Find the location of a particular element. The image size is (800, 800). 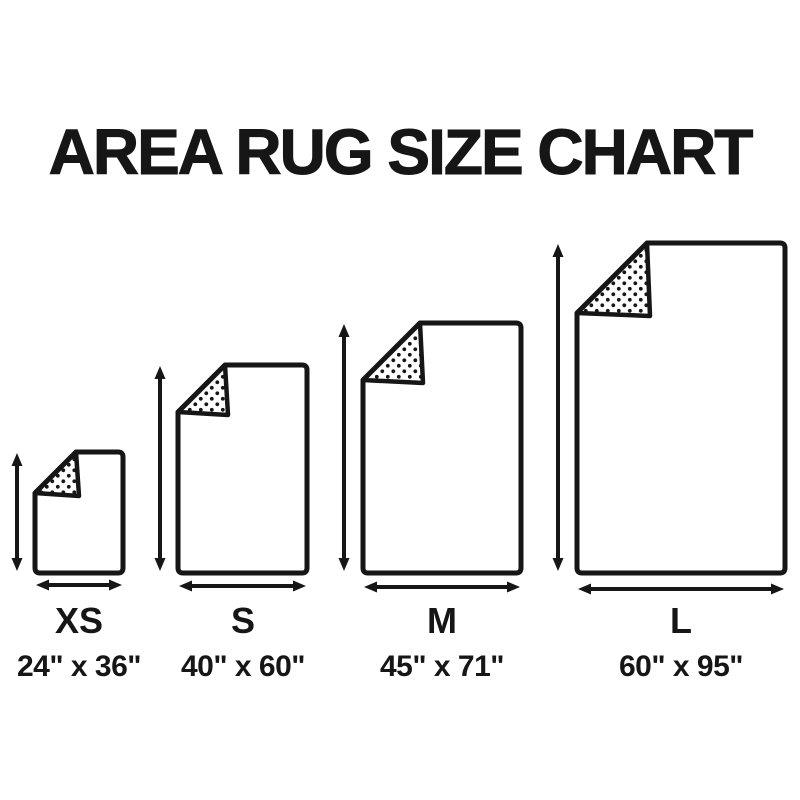

size-name-m: M is located at coordinates (441, 620).